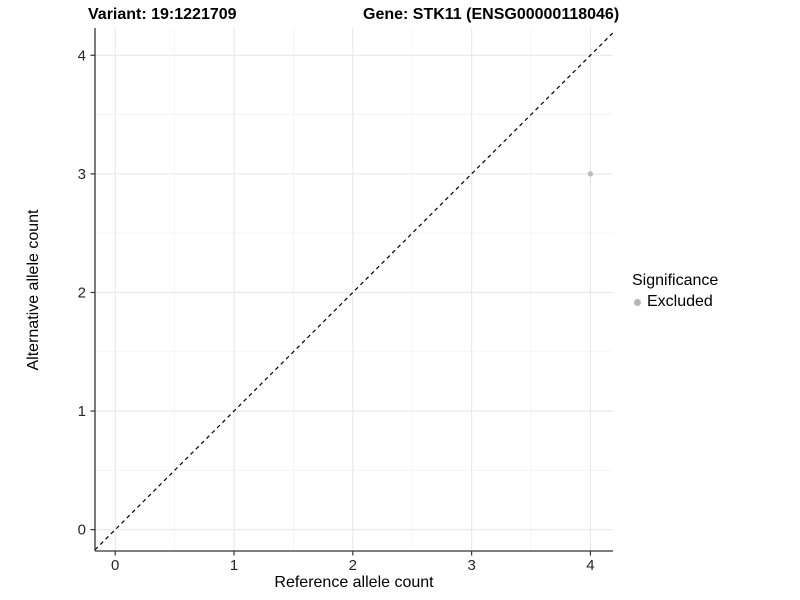 The width and height of the screenshot is (800, 600). What do you see at coordinates (491, 14) in the screenshot?
I see `gene-title: Gene: STK11 (ENSG00000118046)` at bounding box center [491, 14].